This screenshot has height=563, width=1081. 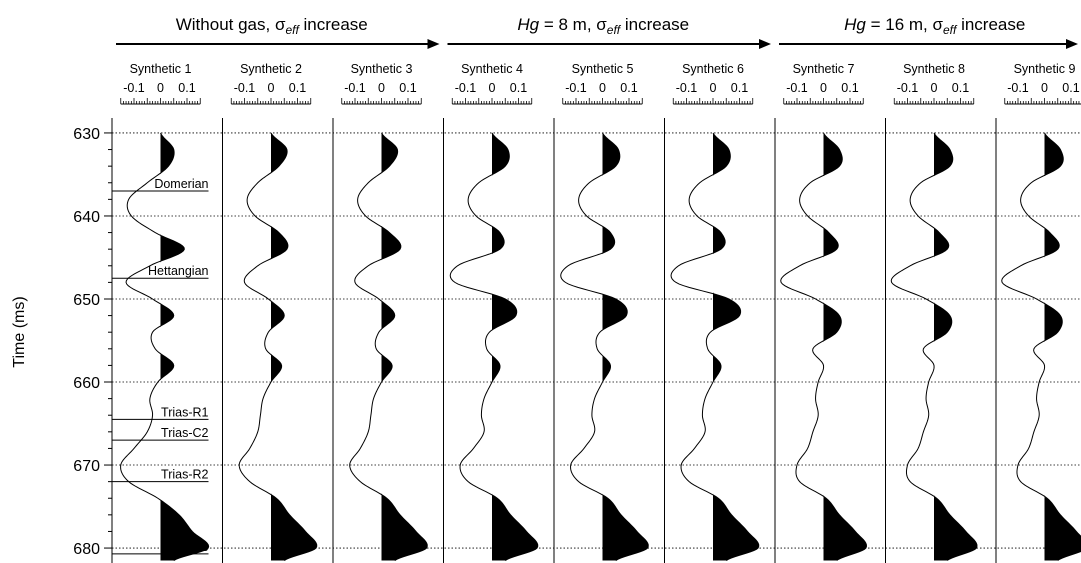 I want to click on series-title: Synthetic 7, so click(x=824, y=69).